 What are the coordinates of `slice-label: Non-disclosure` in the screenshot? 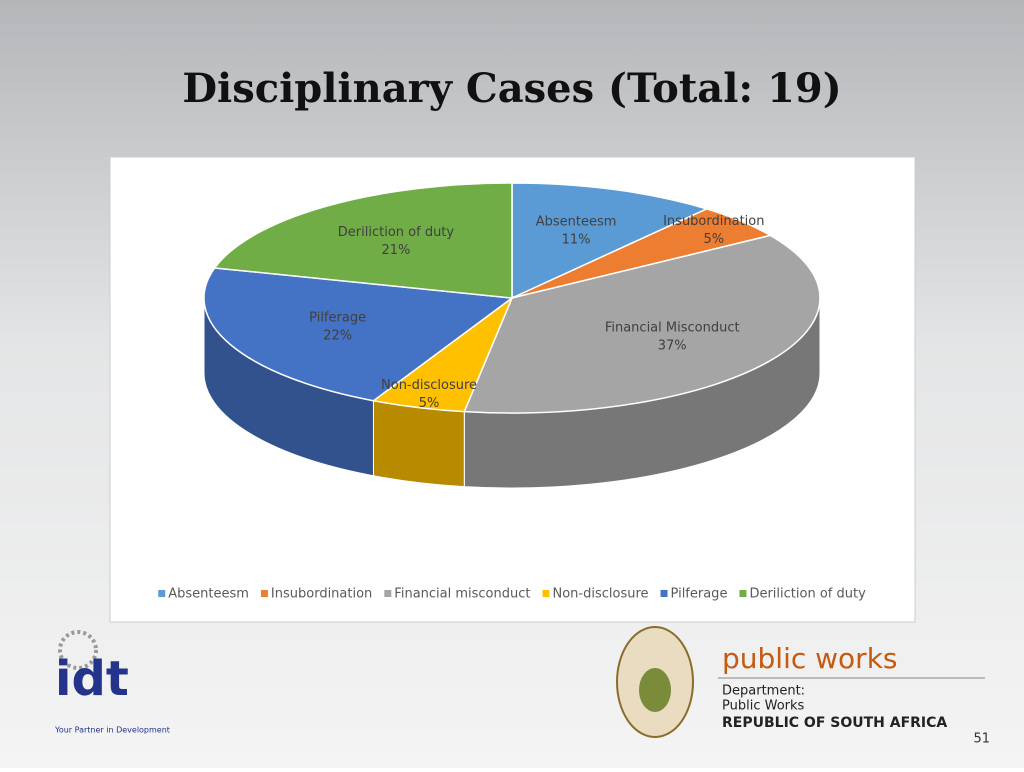 It's located at (429, 385).